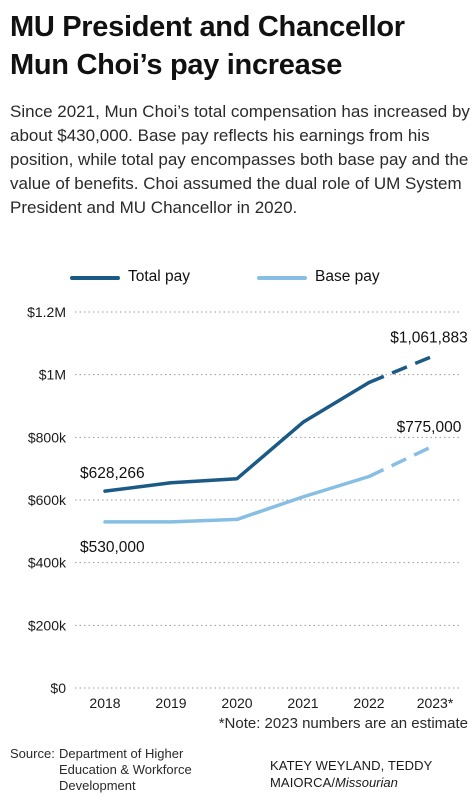  Describe the element at coordinates (237, 499) in the screenshot. I see `line-base-pay-actual` at that location.